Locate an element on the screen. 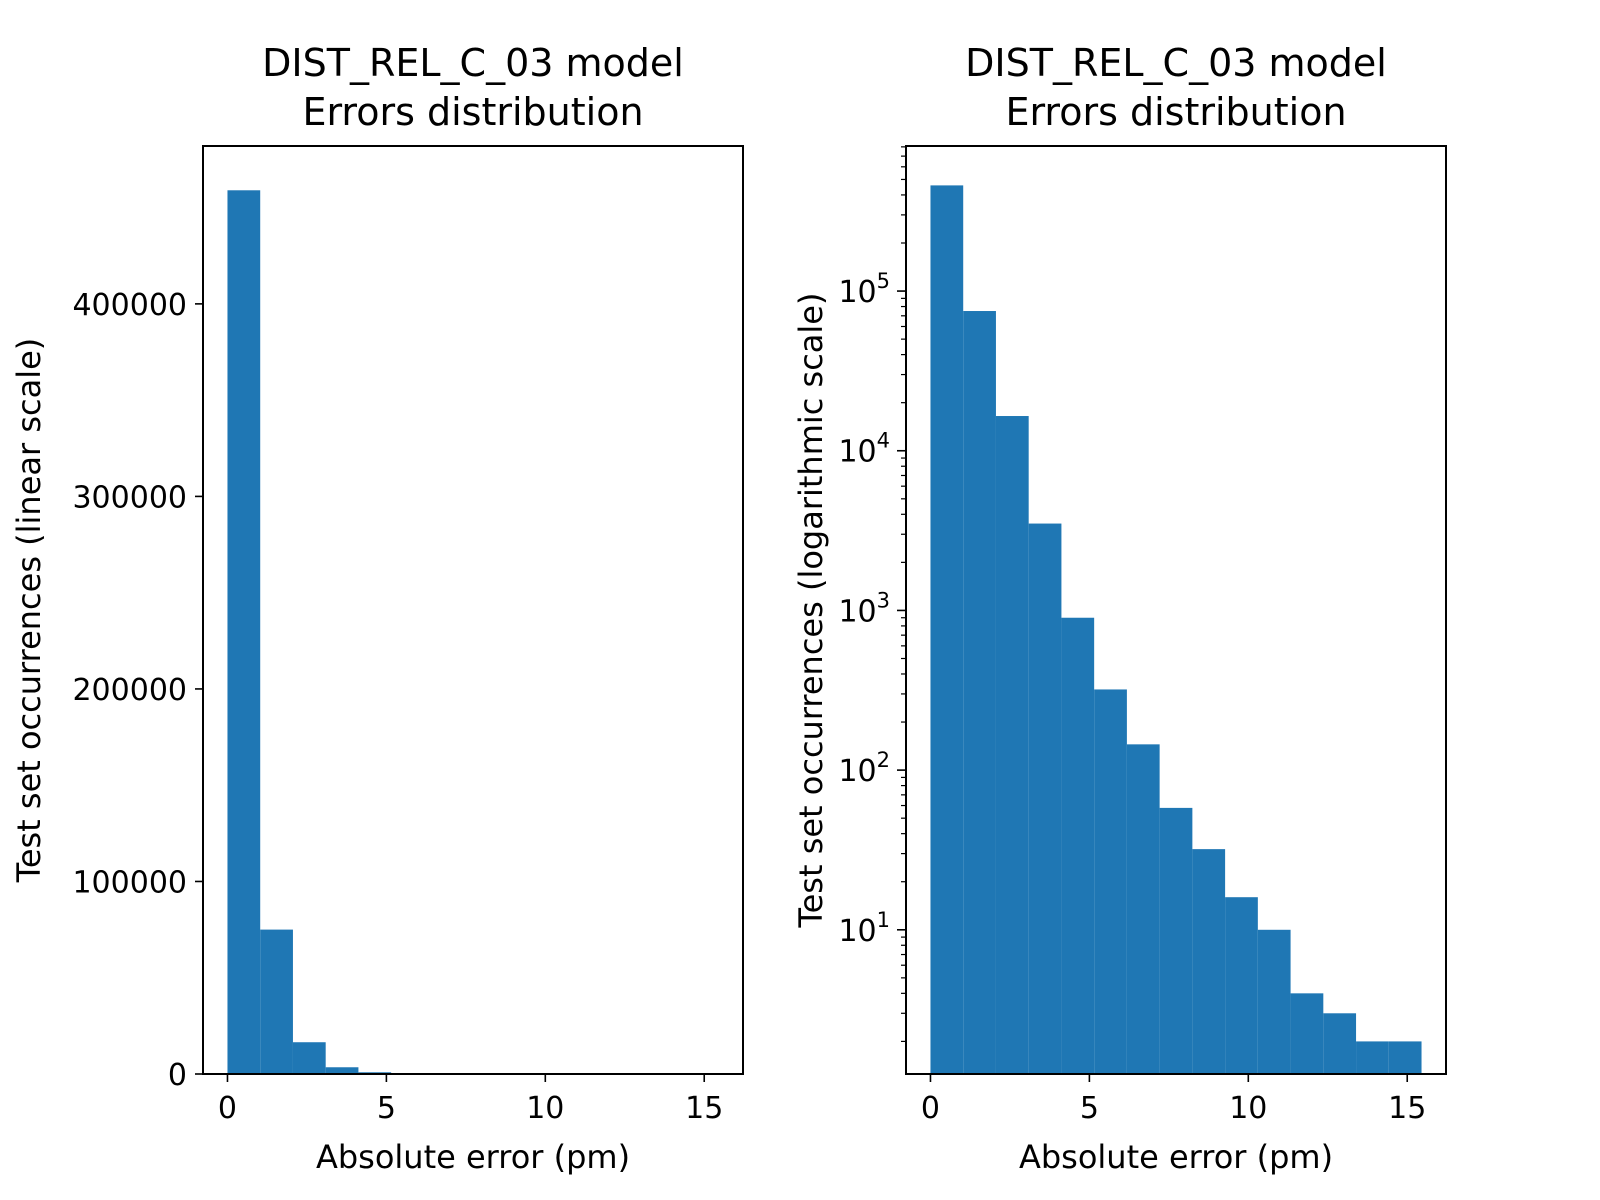 The height and width of the screenshot is (1200, 1600). chart1-xtick-label: 0 is located at coordinates (227, 1108).